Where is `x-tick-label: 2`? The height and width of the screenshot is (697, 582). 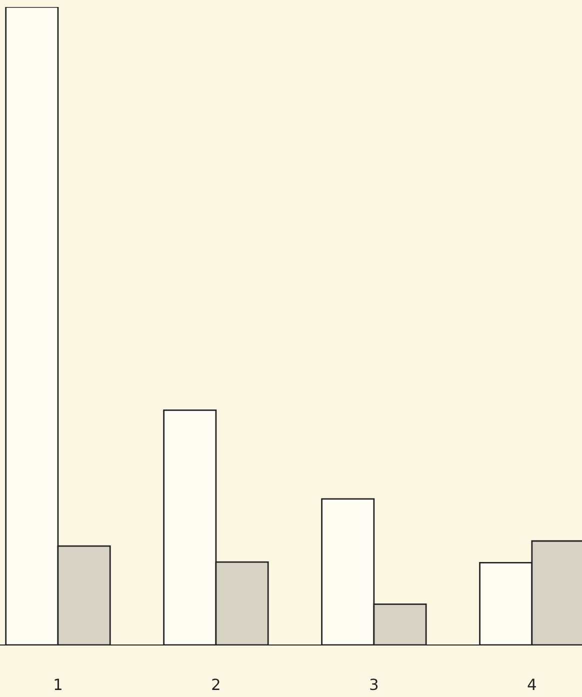 x-tick-label: 2 is located at coordinates (216, 684).